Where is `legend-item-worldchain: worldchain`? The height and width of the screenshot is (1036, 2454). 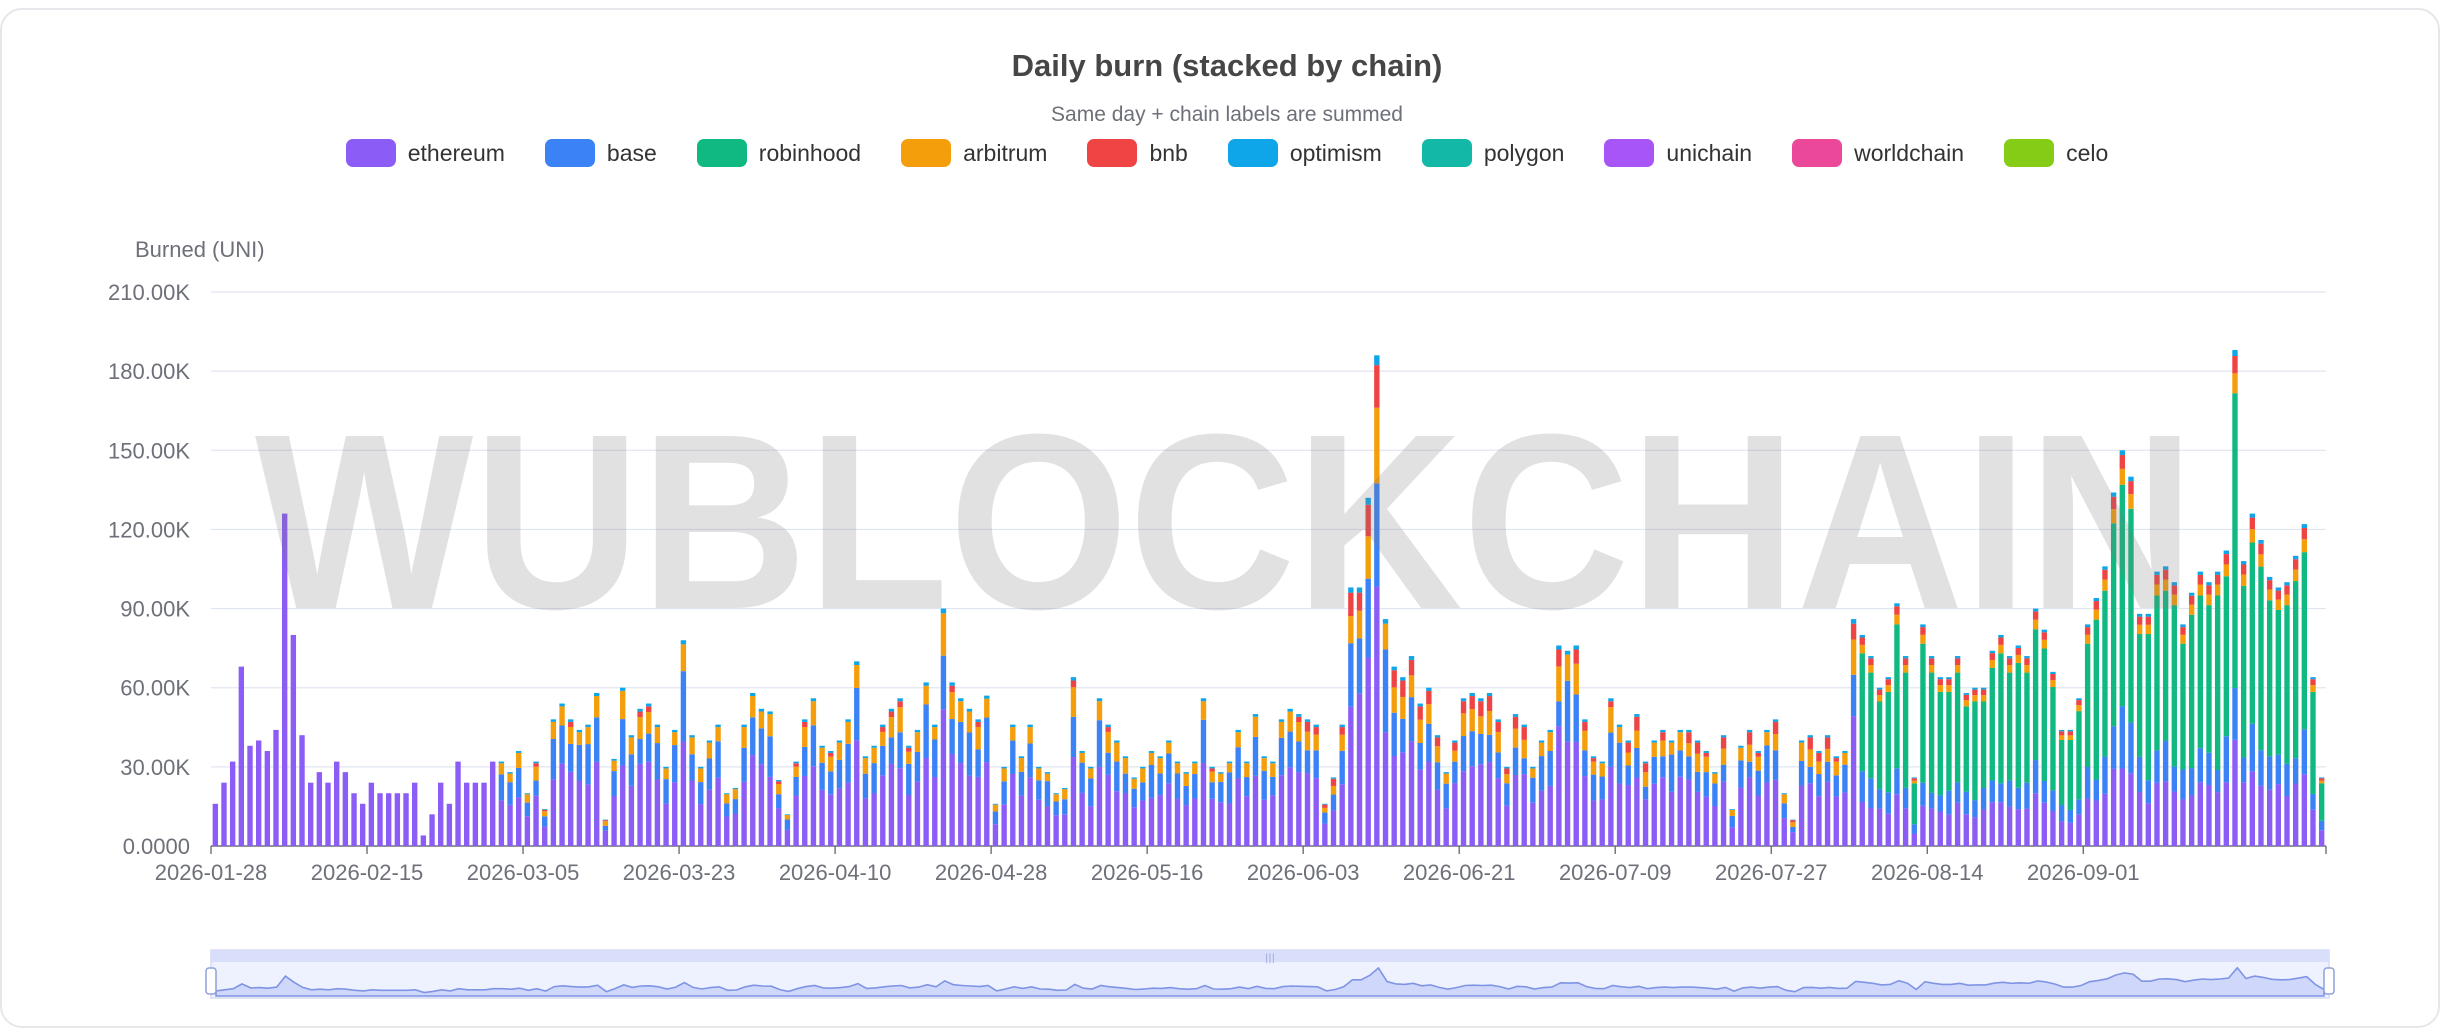
legend-item-worldchain: worldchain is located at coordinates (1878, 153).